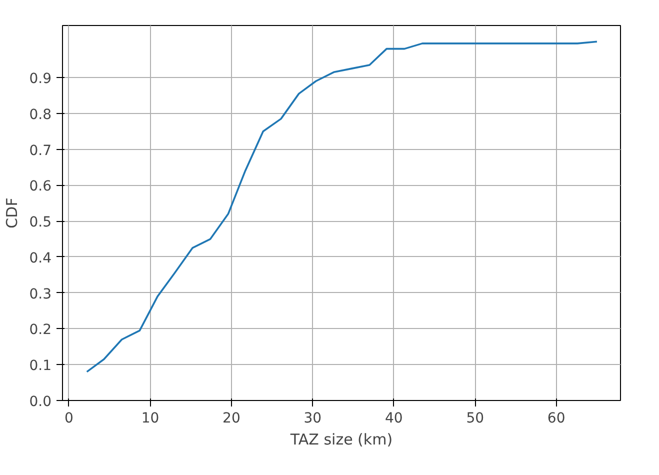 The image size is (659, 475). Describe the element at coordinates (150, 418) in the screenshot. I see `x-tick-label: 10` at that location.